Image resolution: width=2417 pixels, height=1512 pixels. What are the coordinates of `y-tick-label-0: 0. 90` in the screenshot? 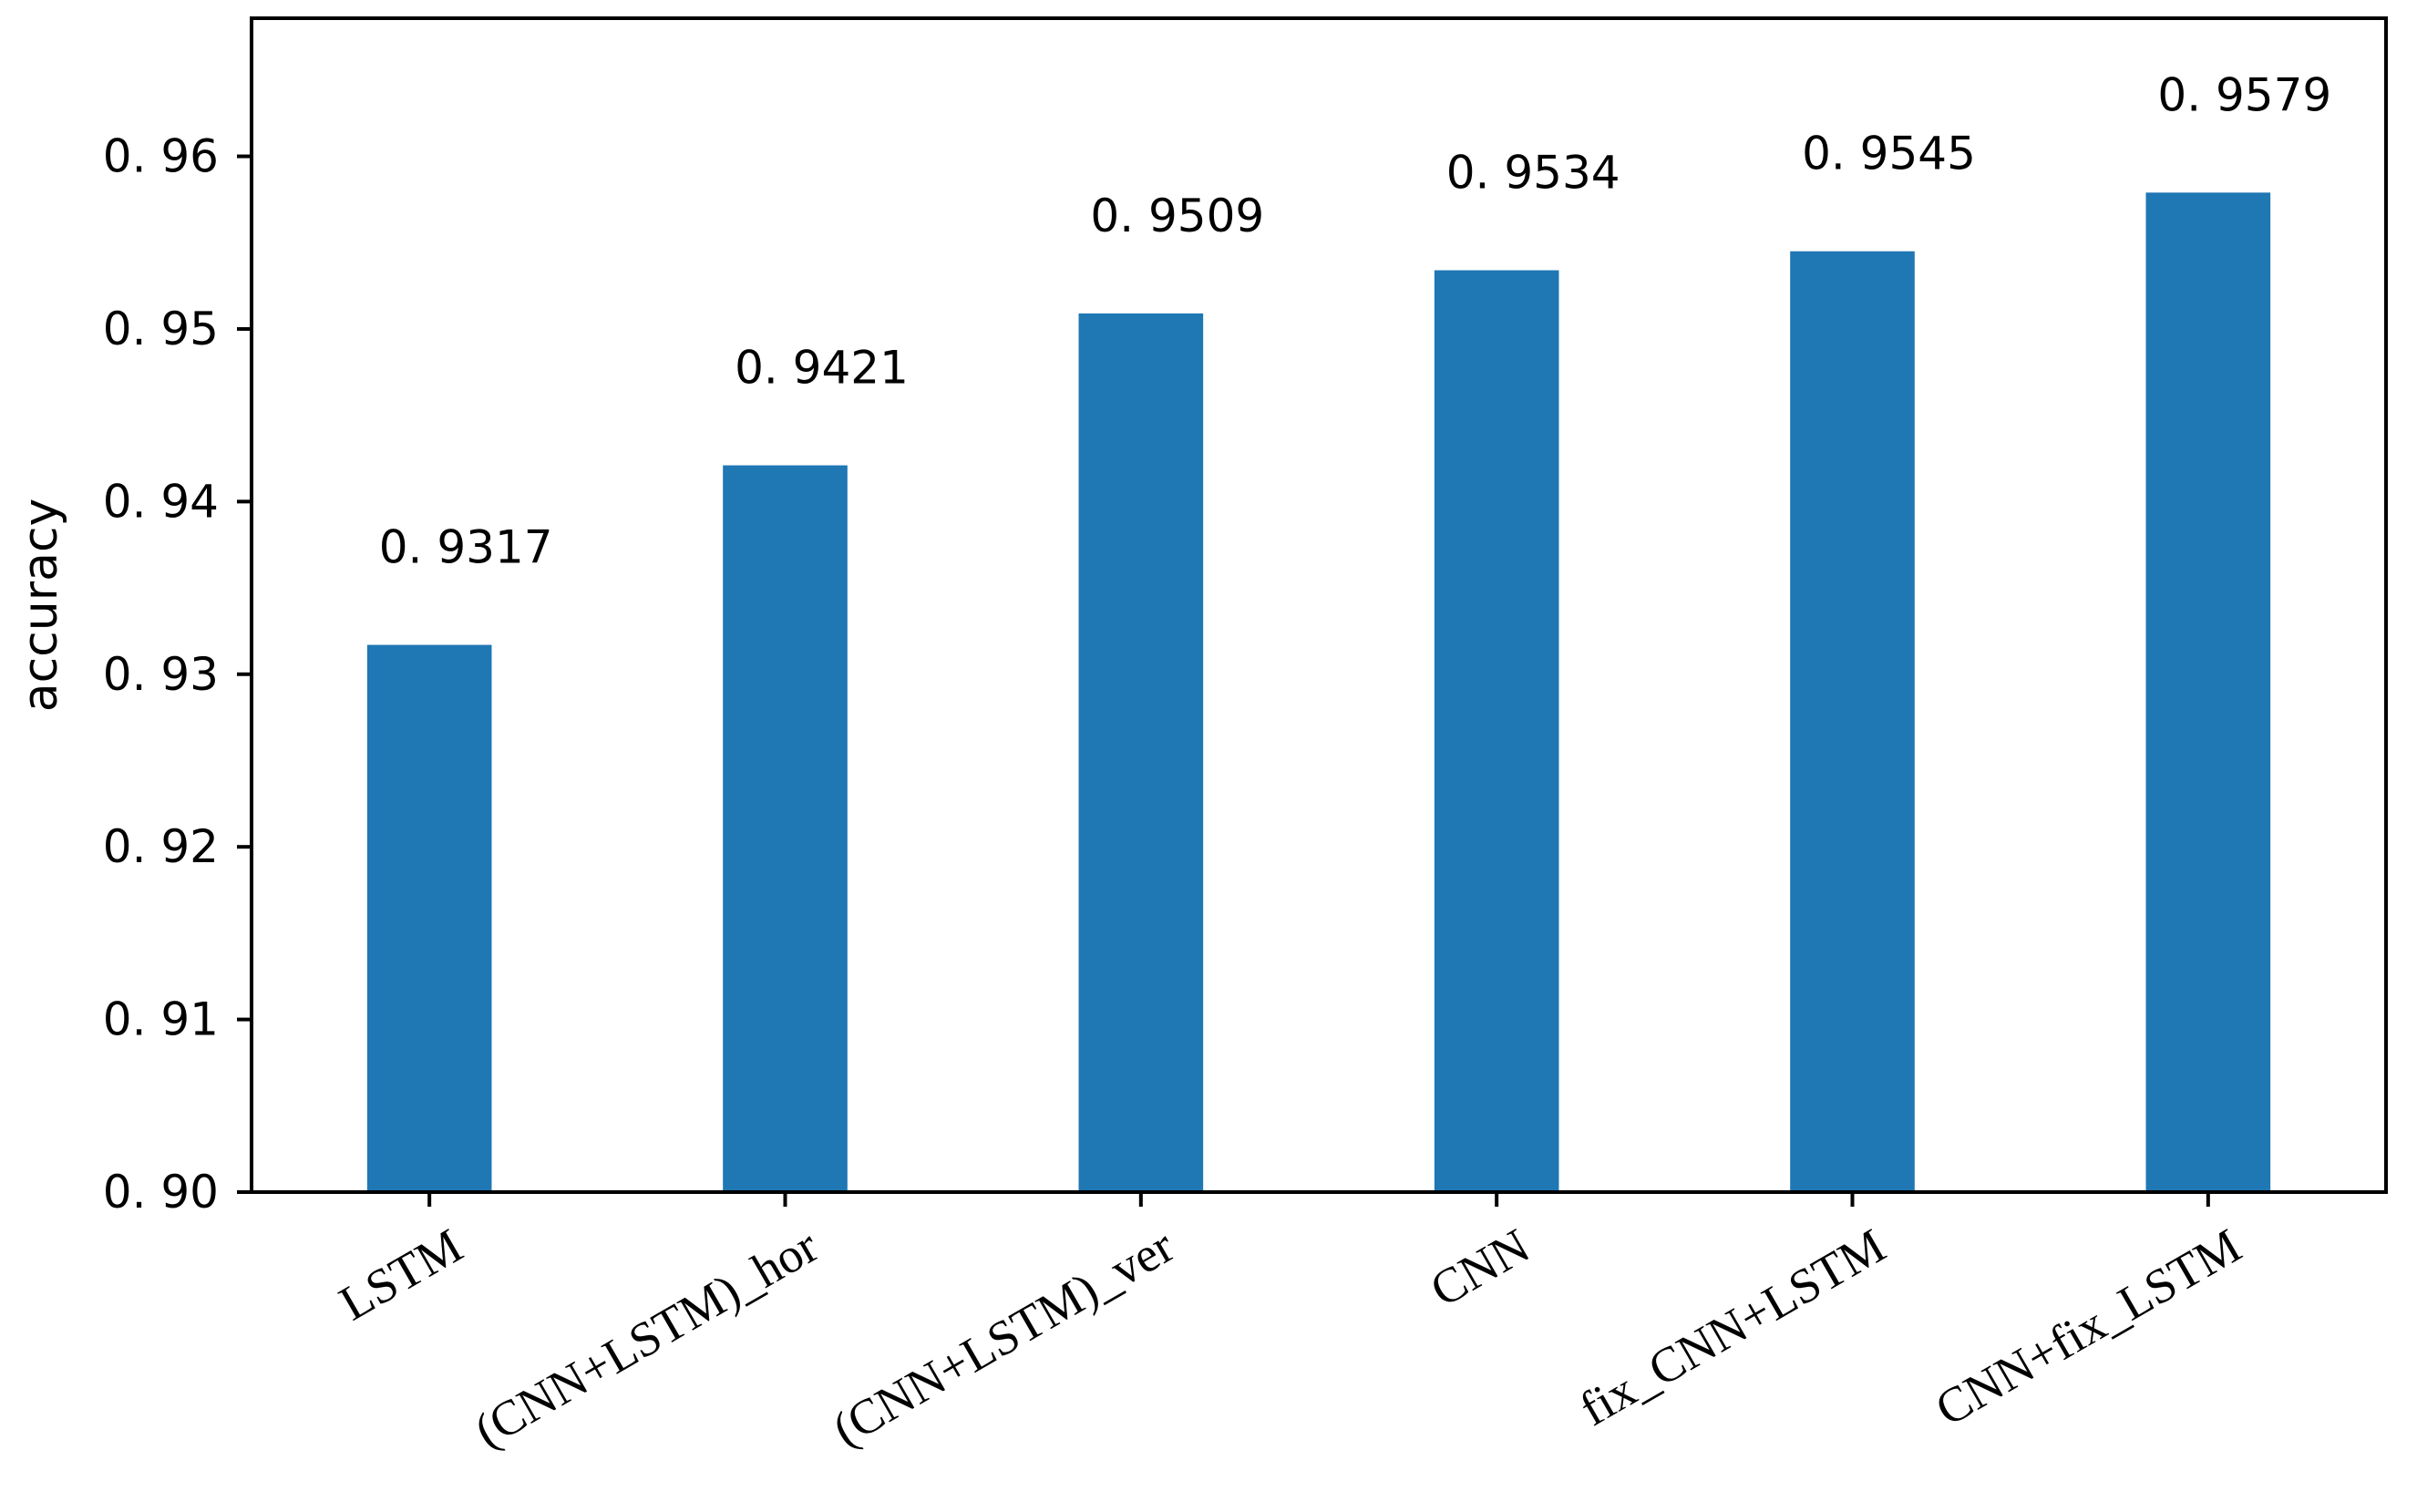 It's located at (161, 1193).